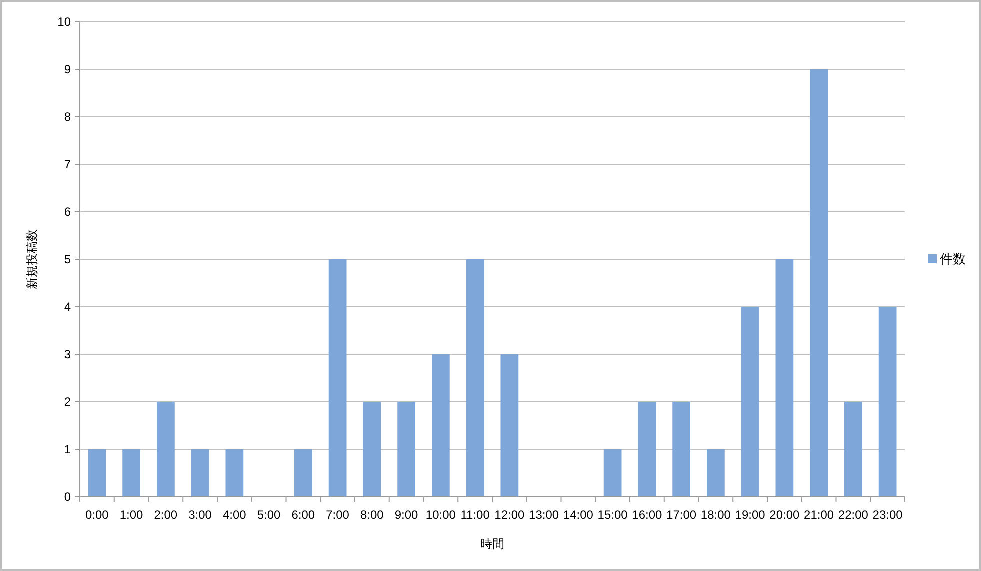 Image resolution: width=981 pixels, height=571 pixels. What do you see at coordinates (647, 515) in the screenshot?
I see `x-tick-label: 16:00` at bounding box center [647, 515].